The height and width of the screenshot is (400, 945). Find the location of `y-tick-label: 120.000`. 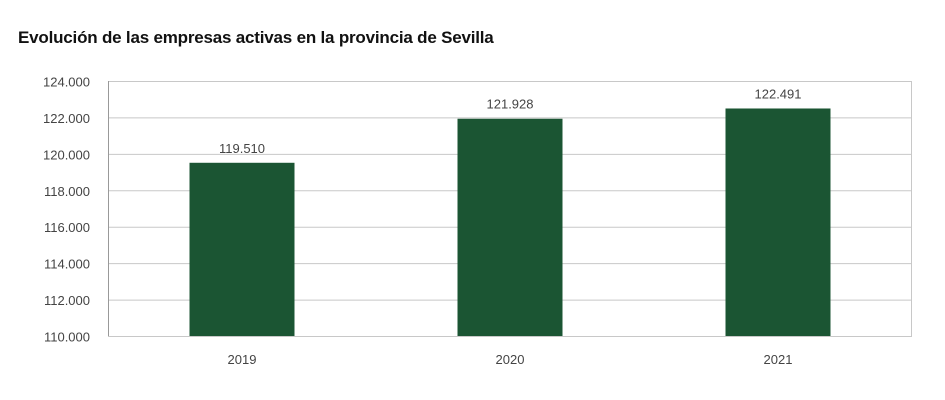

y-tick-label: 120.000 is located at coordinates (66, 154).